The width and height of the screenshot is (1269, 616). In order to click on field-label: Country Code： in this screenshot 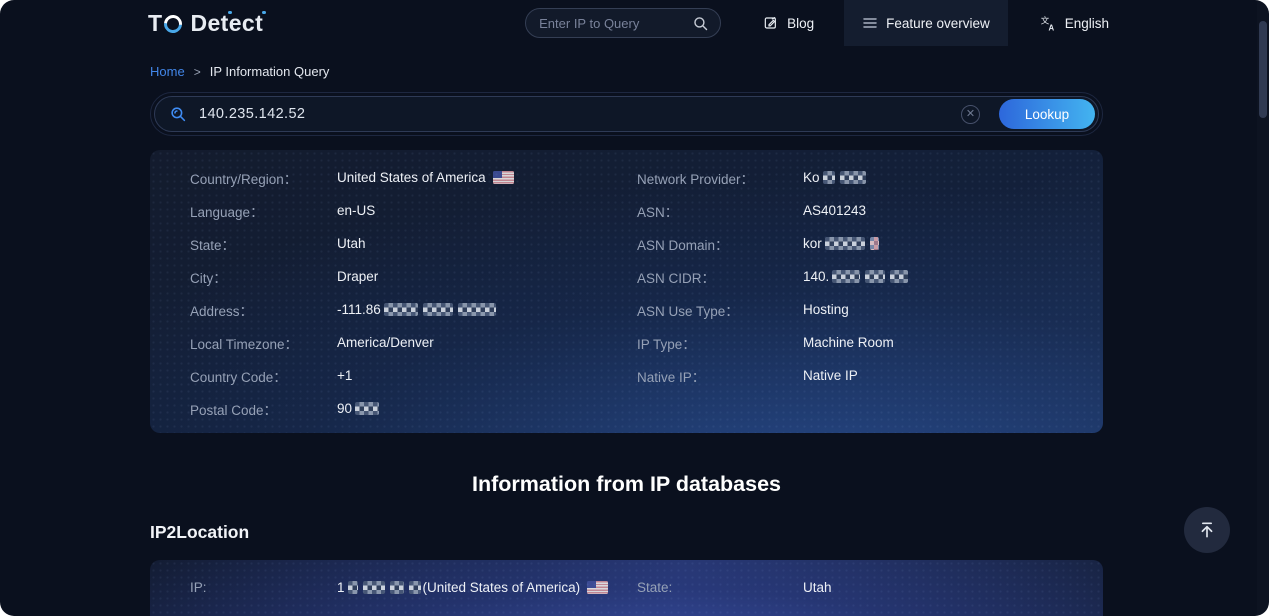, I will do `click(238, 377)`.